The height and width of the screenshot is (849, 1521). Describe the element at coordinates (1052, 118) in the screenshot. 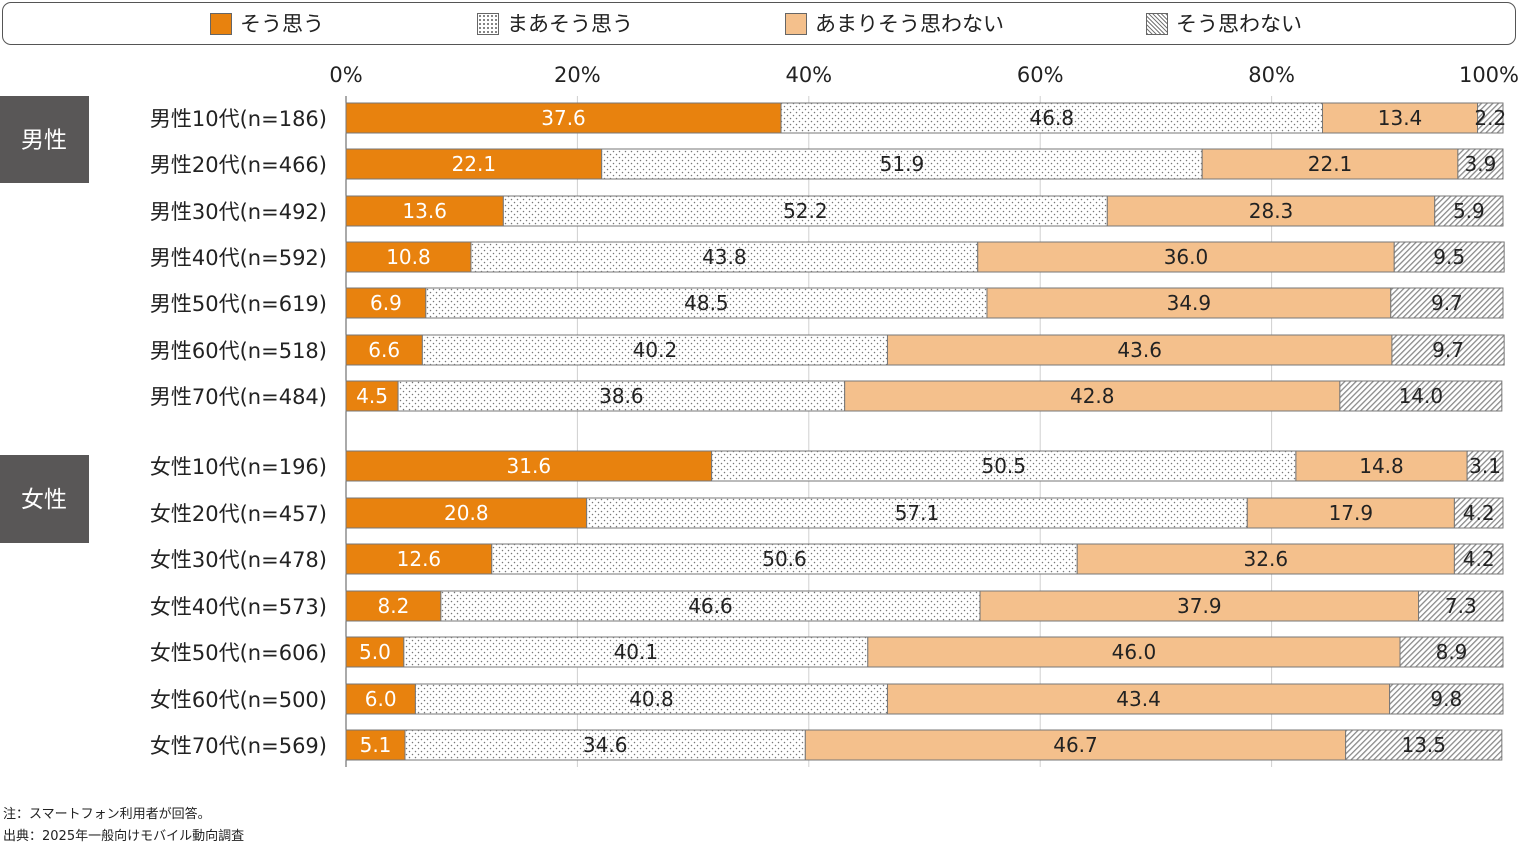

I see `data-label: 46.8` at that location.